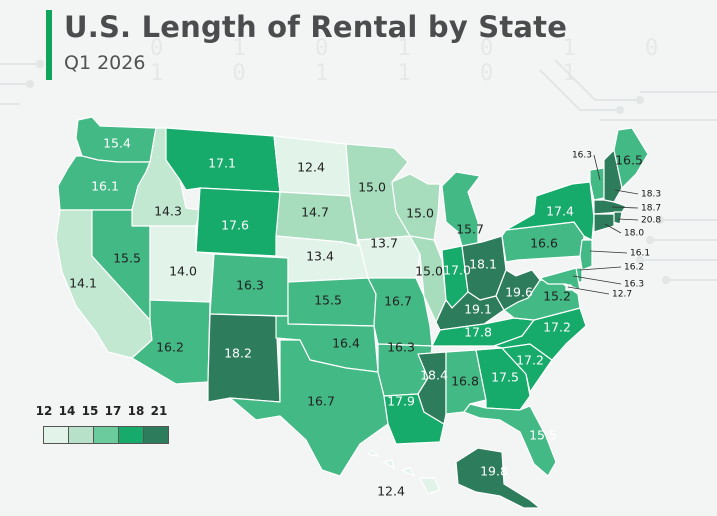 Image resolution: width=717 pixels, height=516 pixels. I want to click on state-value-pa: 16.6, so click(544, 243).